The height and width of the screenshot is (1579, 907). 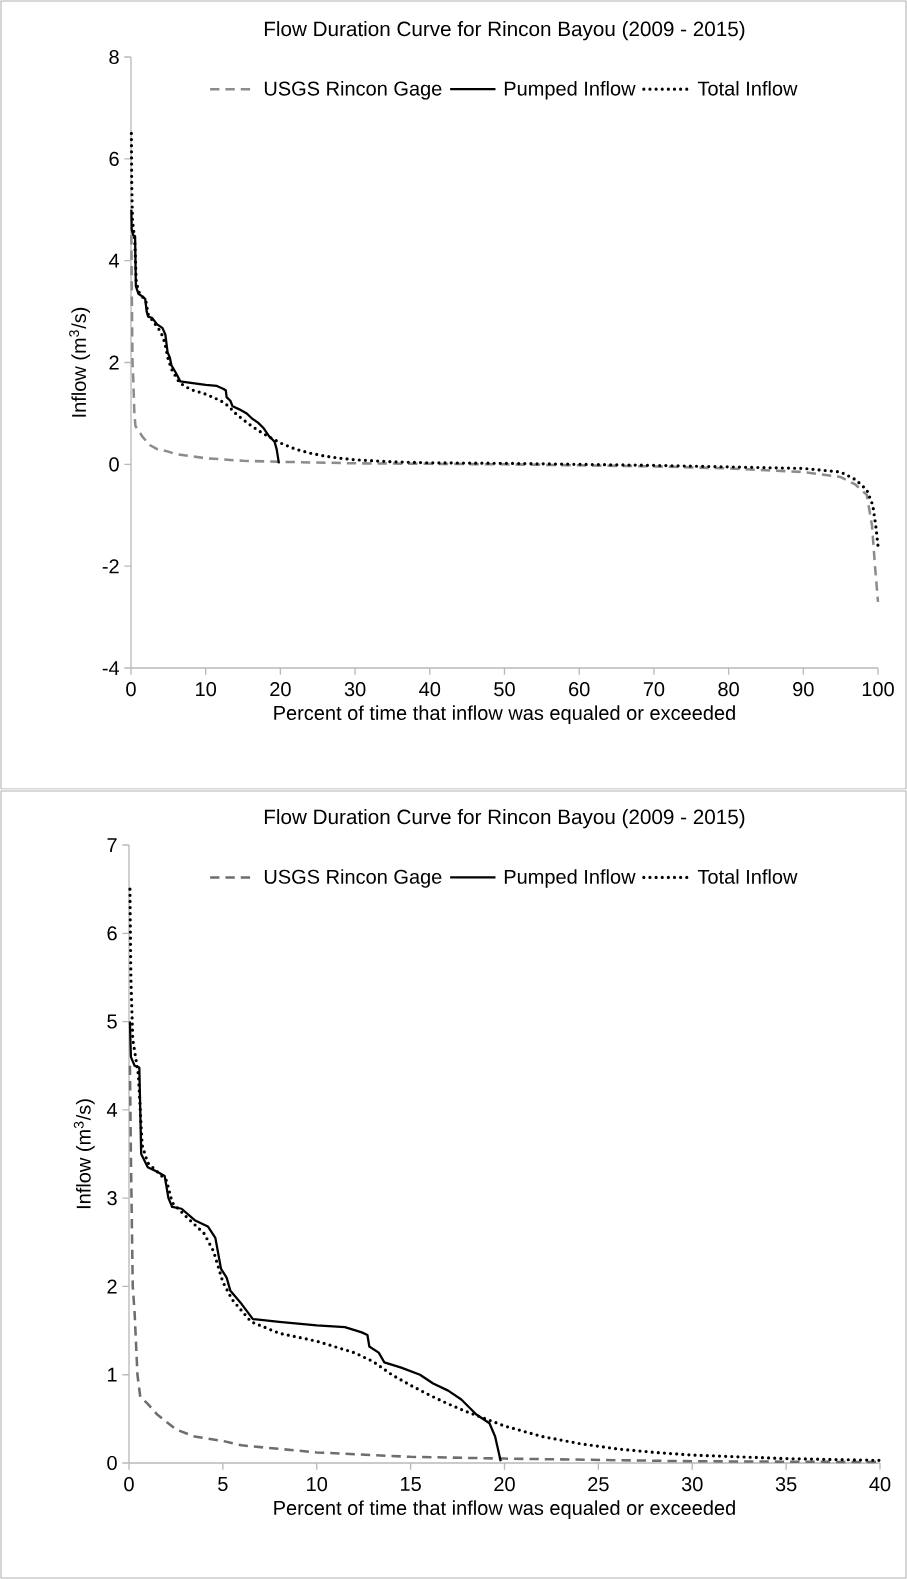 I want to click on x-tick-label: 25, so click(x=598, y=1484).